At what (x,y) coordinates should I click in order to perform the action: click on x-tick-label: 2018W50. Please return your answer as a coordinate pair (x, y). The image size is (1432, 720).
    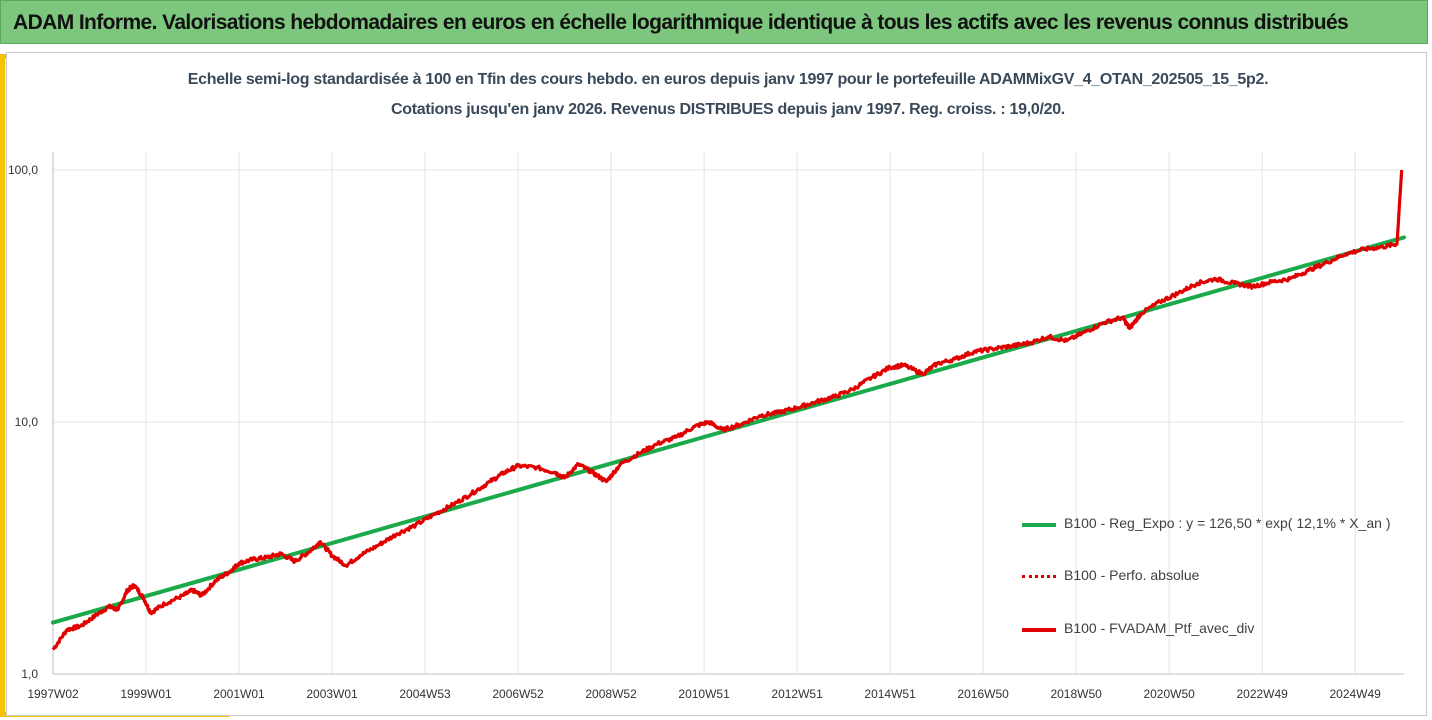
    Looking at the image, I should click on (1076, 694).